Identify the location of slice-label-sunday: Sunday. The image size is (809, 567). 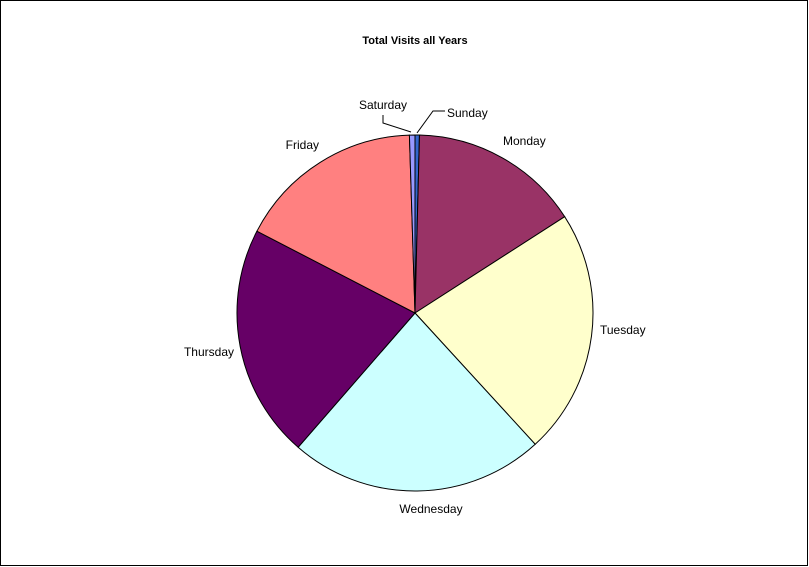
(467, 113).